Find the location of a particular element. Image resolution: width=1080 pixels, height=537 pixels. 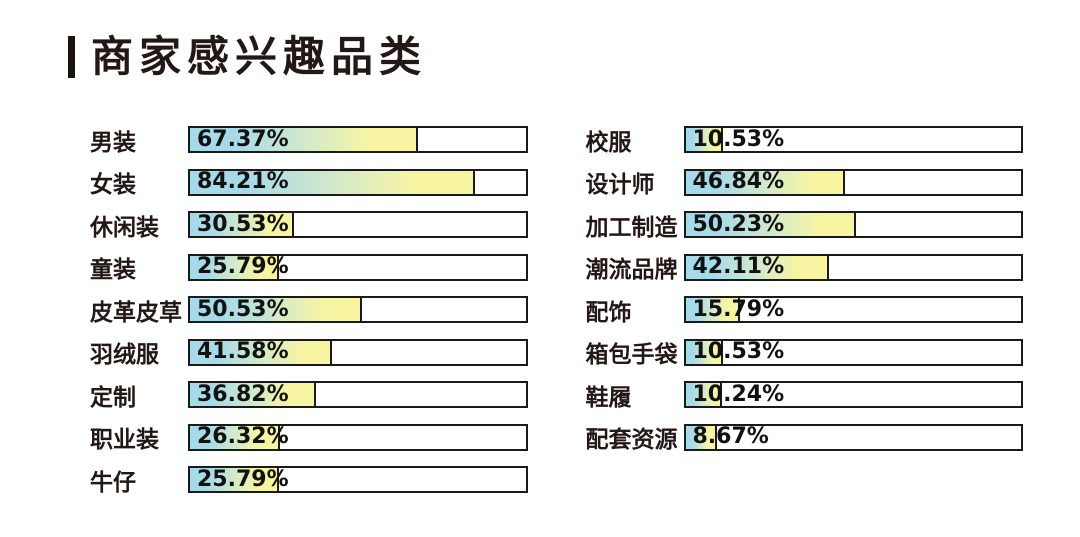

category-label: 休闲装 is located at coordinates (124, 227).